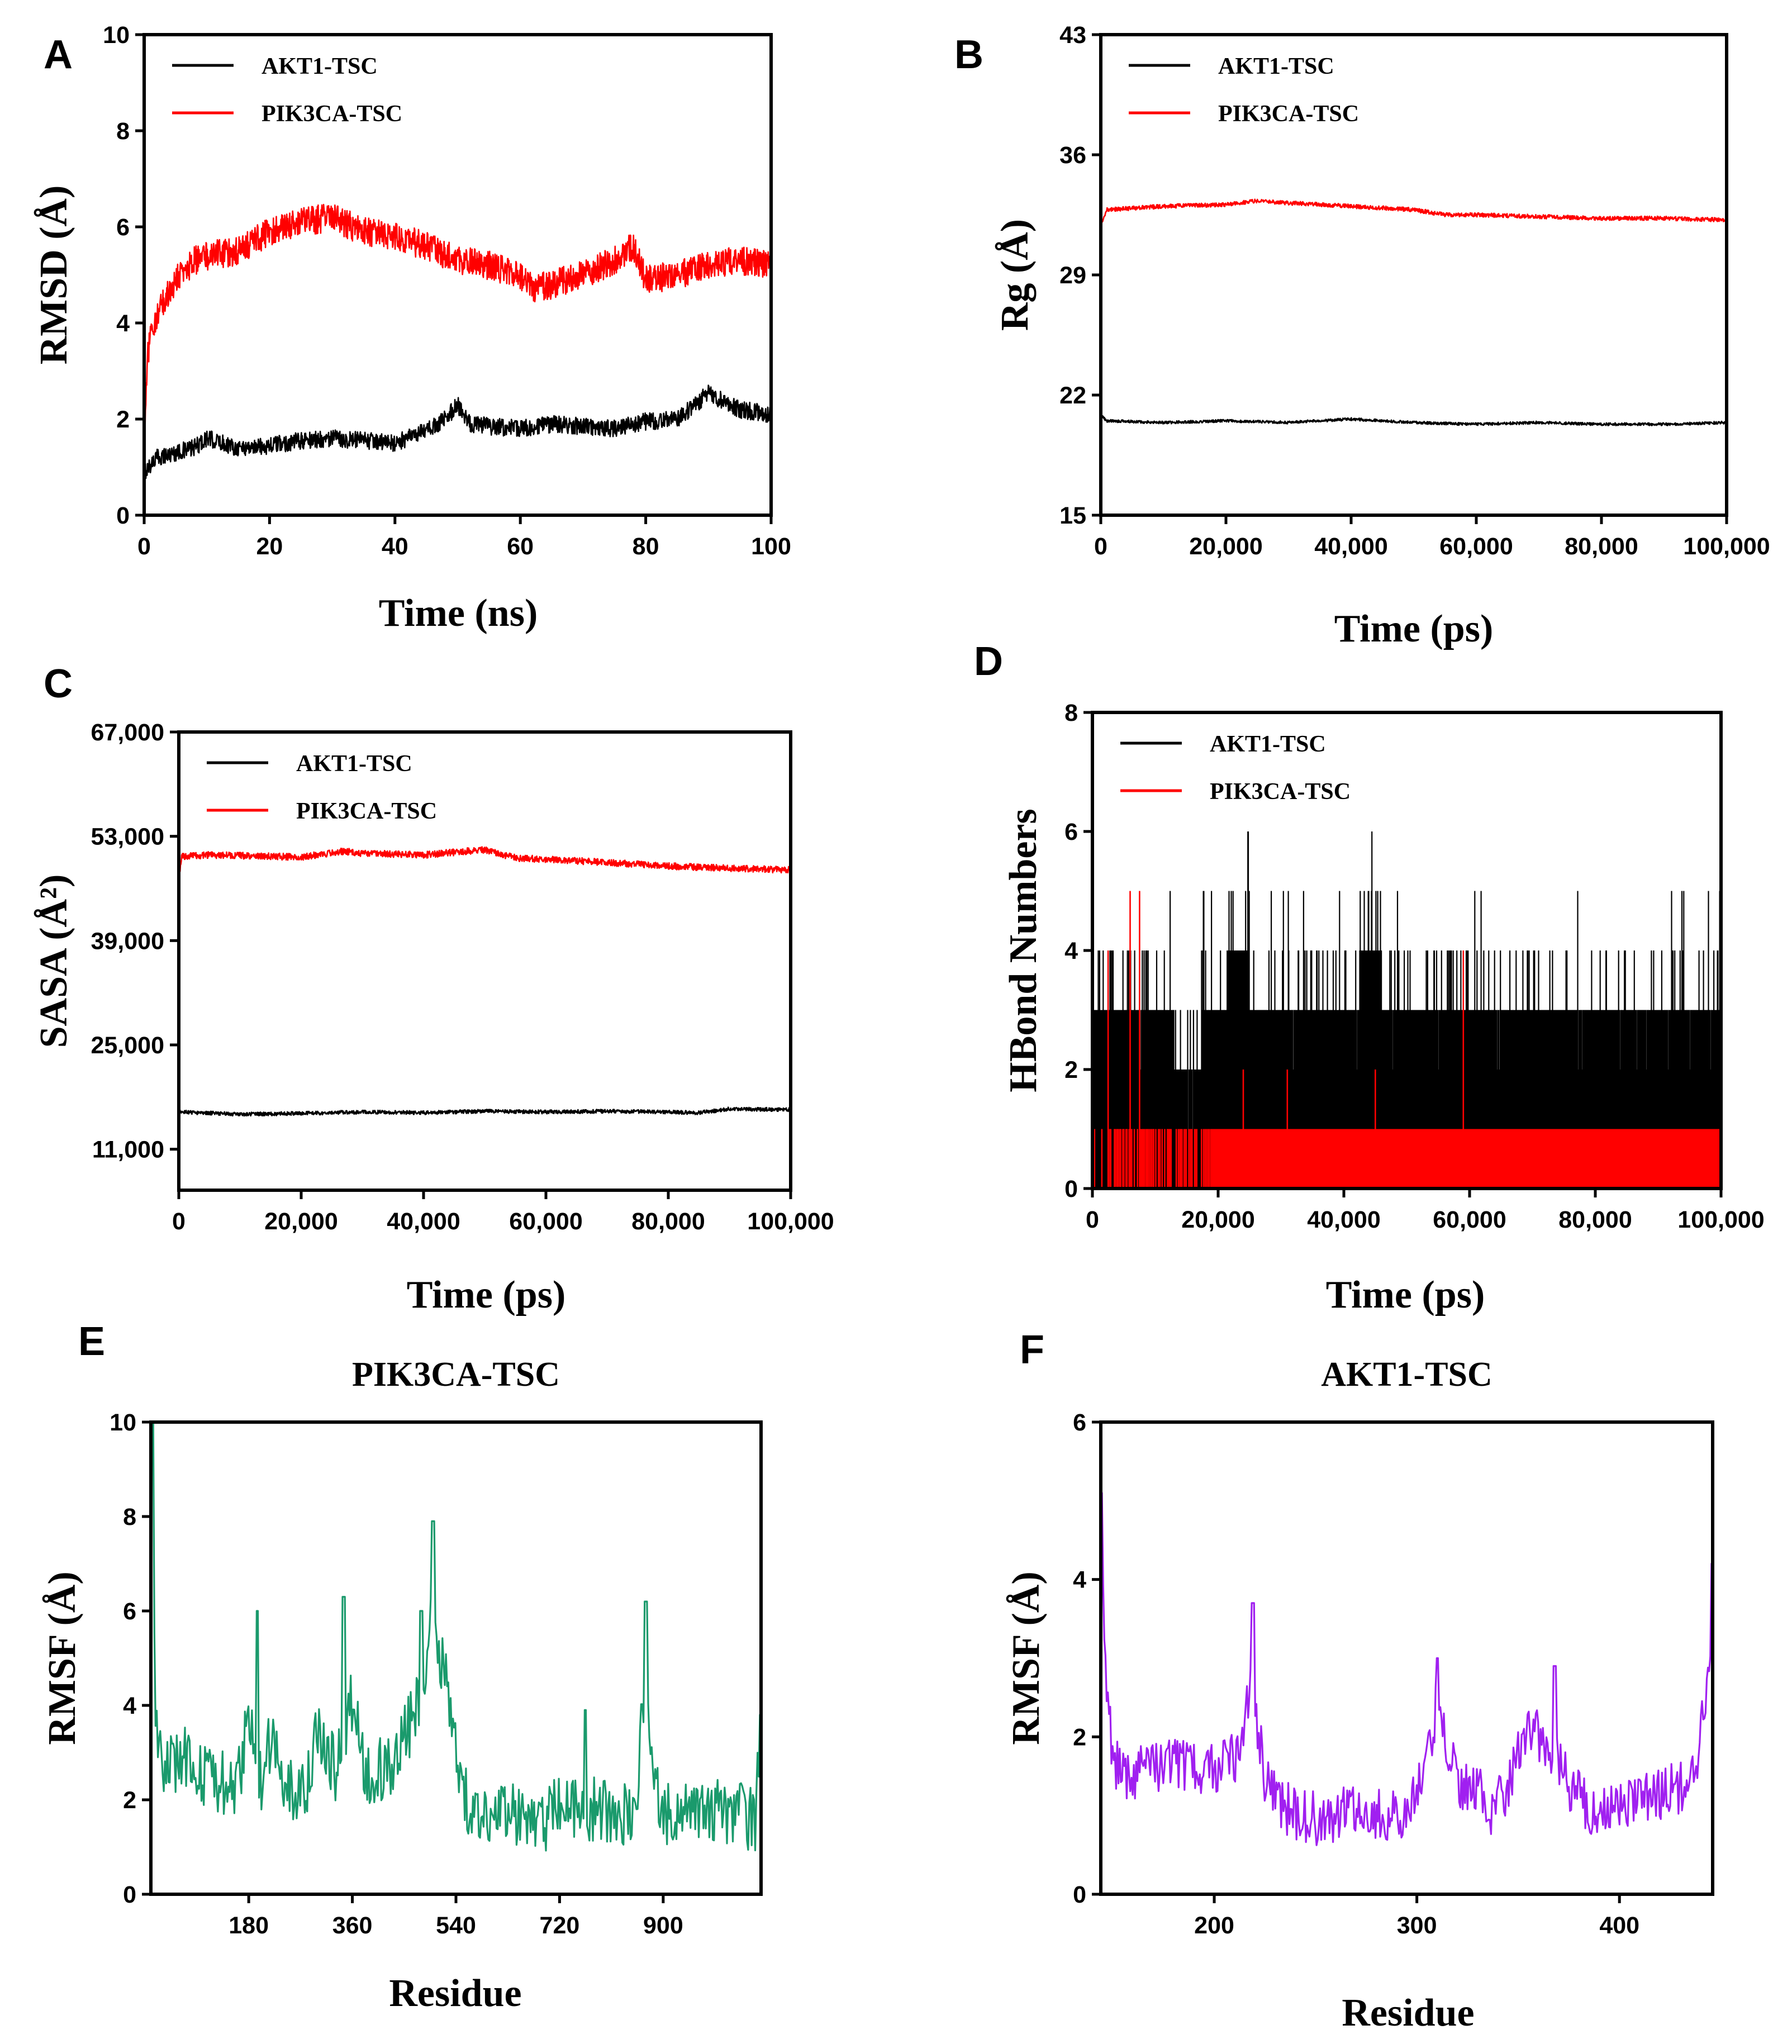  Describe the element at coordinates (287, 90) in the screenshot. I see `legend-a: AKT1-TSC PIK3CA-TSC` at that location.